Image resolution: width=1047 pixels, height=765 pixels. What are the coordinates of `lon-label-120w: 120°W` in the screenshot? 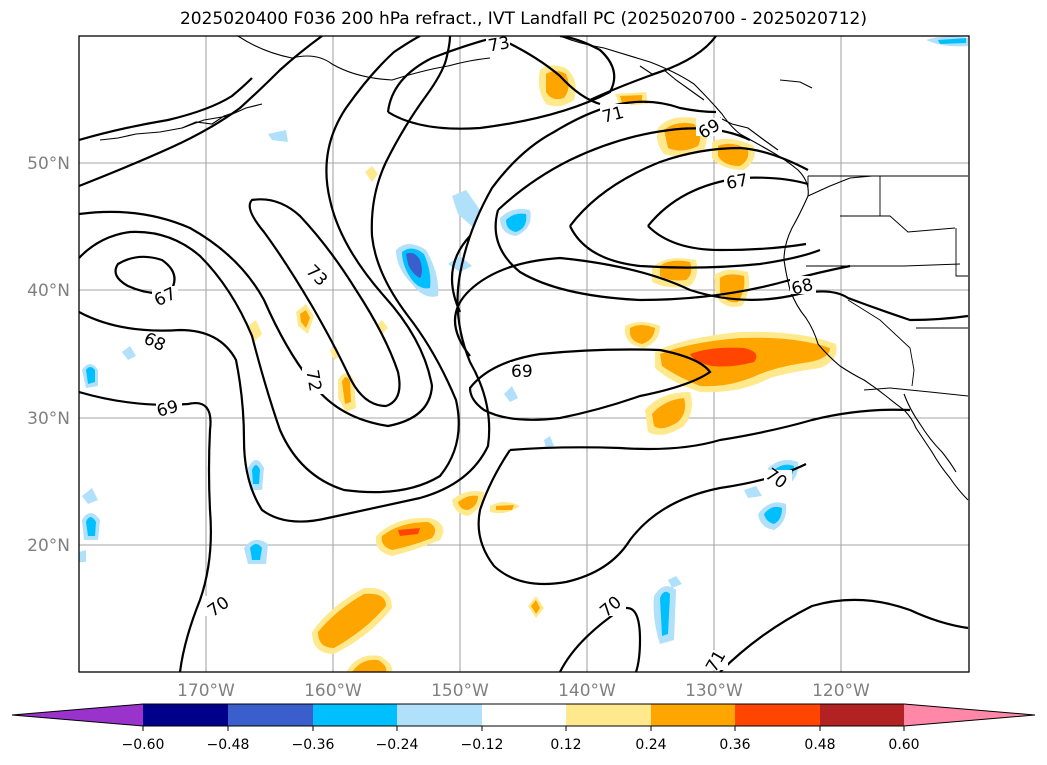 It's located at (841, 691).